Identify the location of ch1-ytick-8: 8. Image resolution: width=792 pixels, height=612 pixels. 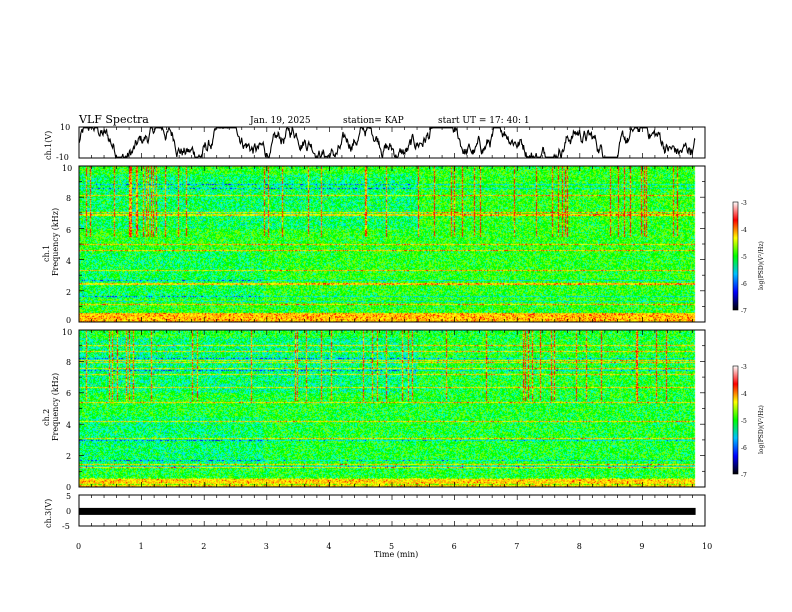
(68, 198).